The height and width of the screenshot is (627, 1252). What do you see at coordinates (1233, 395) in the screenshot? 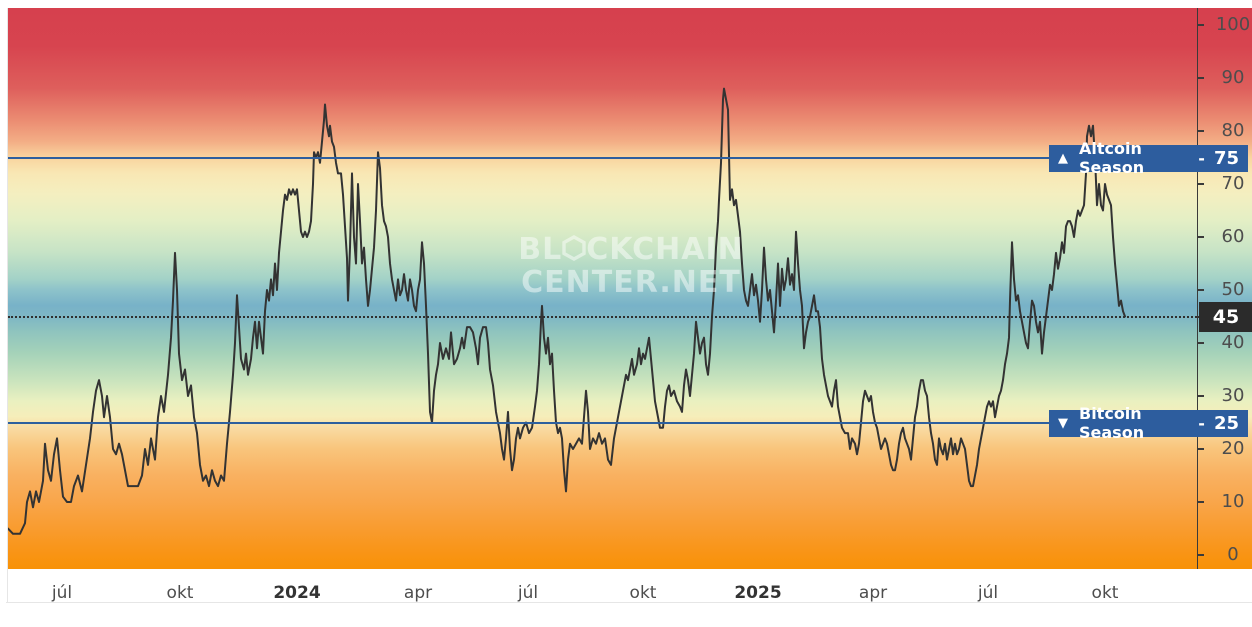
I see `y-tick-label: 30` at bounding box center [1233, 395].